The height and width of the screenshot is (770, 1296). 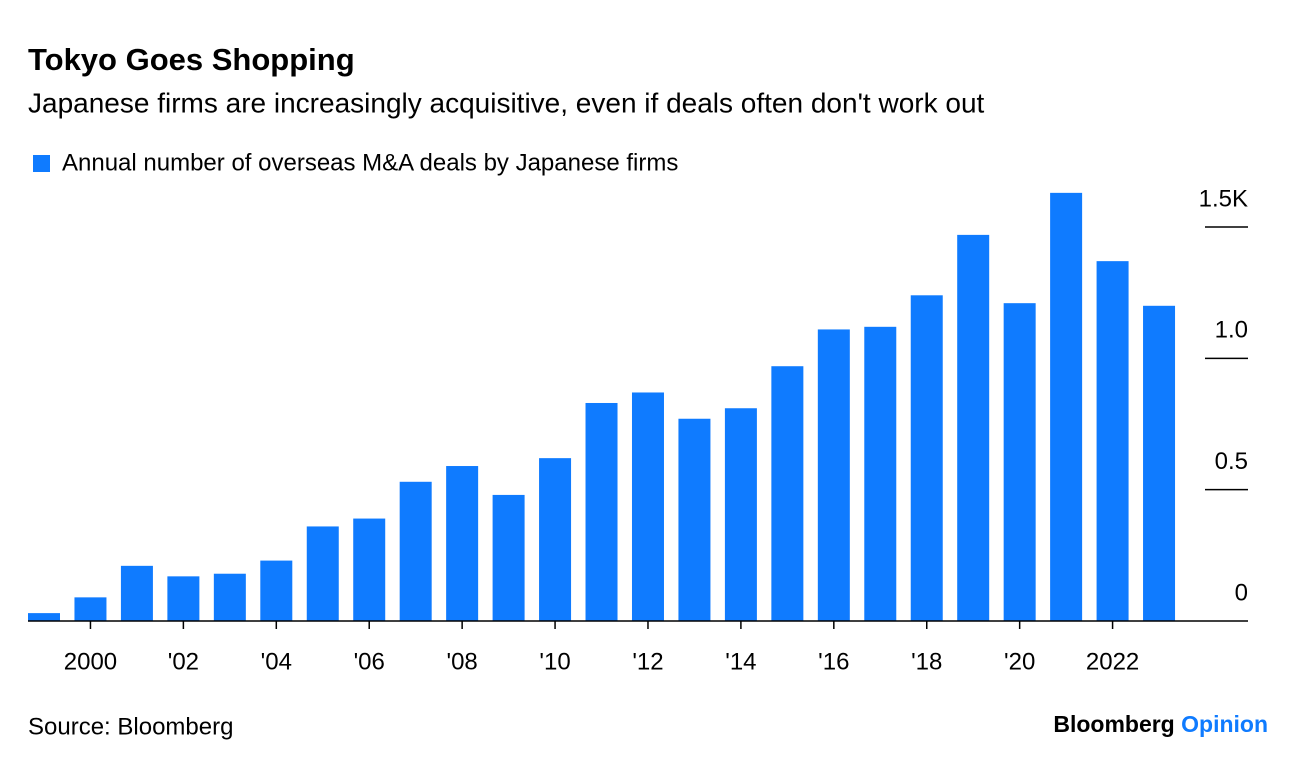 What do you see at coordinates (1231, 461) in the screenshot?
I see `y-tick-label: 0.5` at bounding box center [1231, 461].